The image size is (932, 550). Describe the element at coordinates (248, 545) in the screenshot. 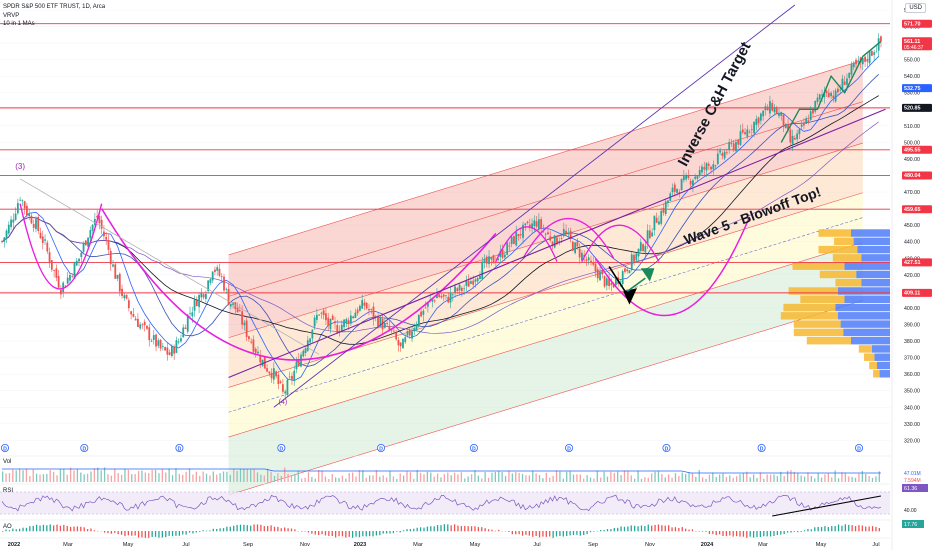

I see `x-tick-label: Sep` at that location.